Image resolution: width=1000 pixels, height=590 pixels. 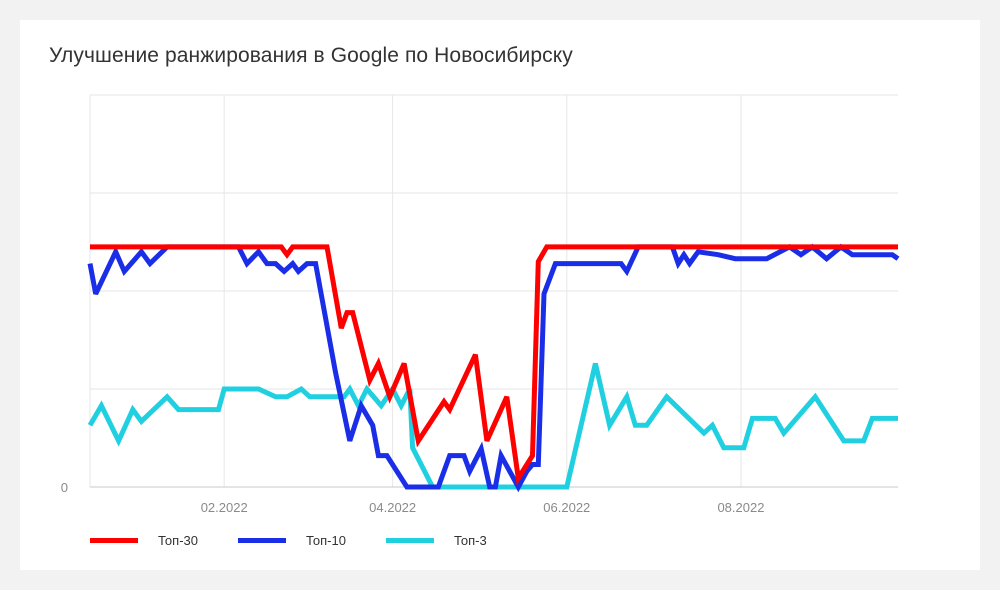 What do you see at coordinates (566, 507) in the screenshot?
I see `x-tick-label: 06.2022` at bounding box center [566, 507].